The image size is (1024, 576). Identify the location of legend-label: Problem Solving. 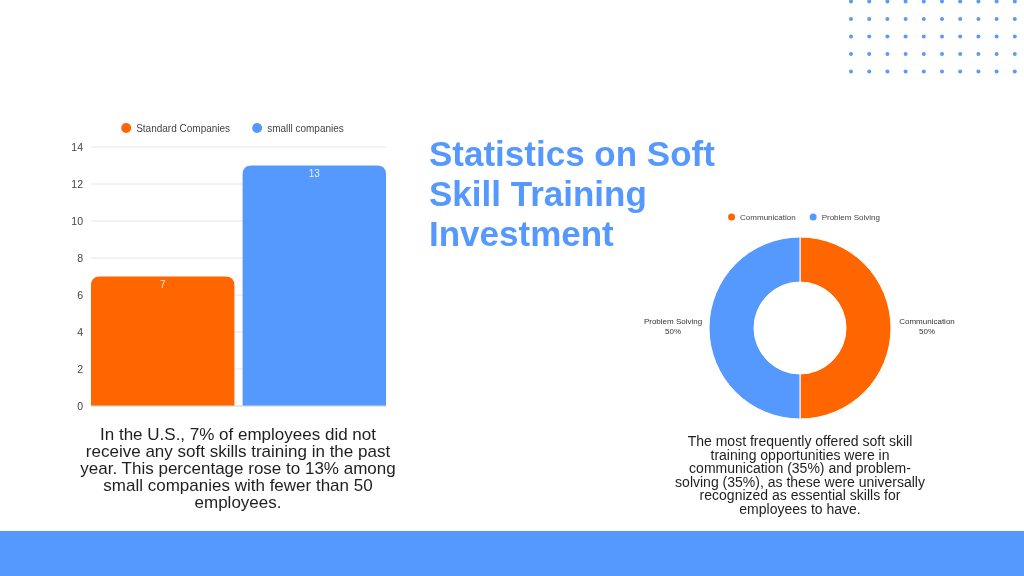
(850, 217).